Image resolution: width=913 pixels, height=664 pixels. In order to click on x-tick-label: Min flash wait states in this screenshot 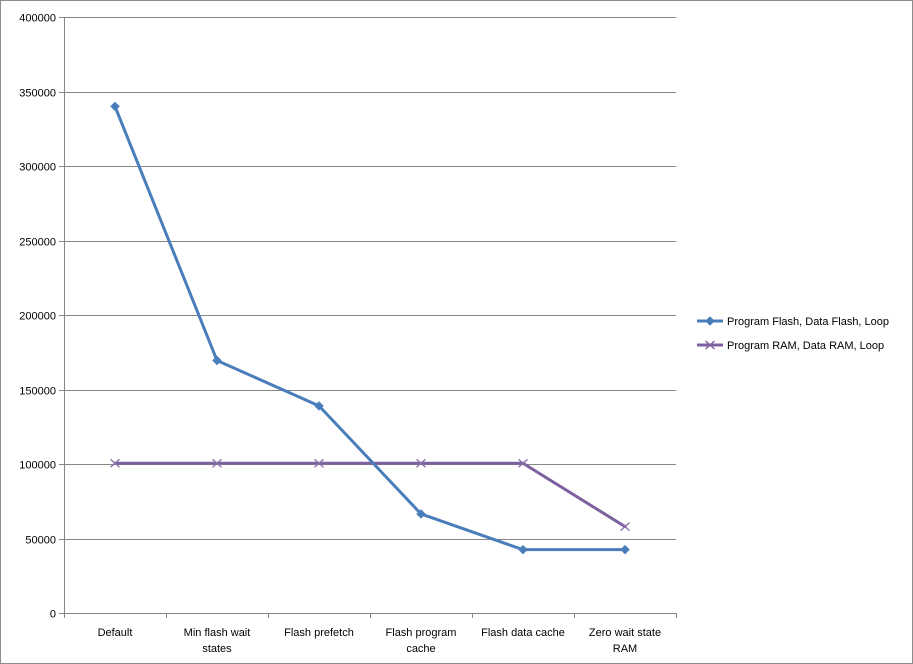, I will do `click(217, 641)`.